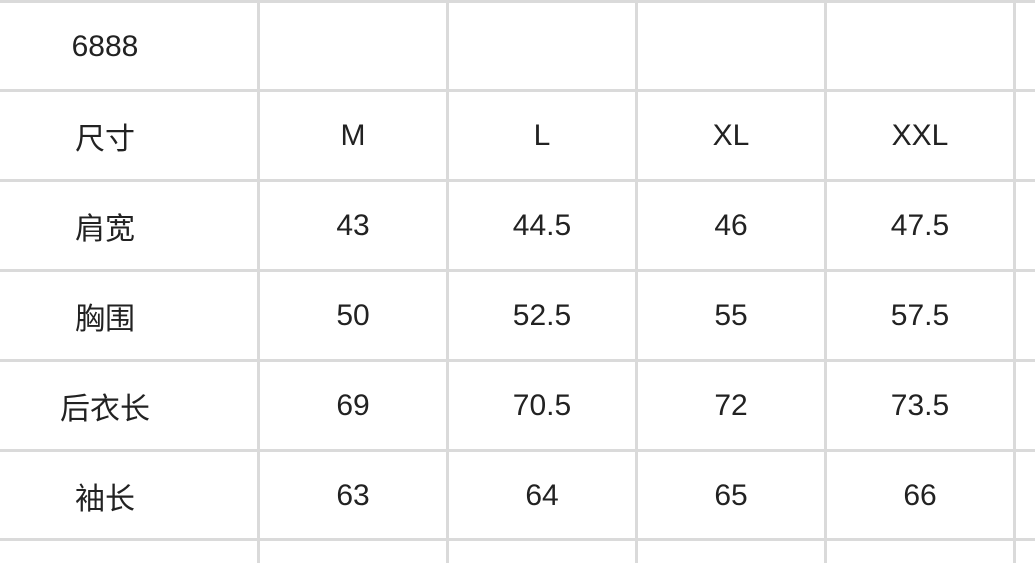 The height and width of the screenshot is (563, 1035). Describe the element at coordinates (731, 315) in the screenshot. I see `table-cell: 55` at that location.